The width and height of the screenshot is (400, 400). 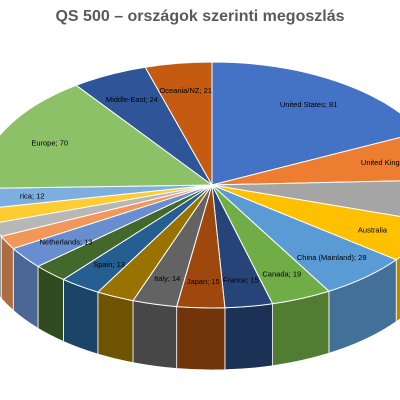 What do you see at coordinates (32, 196) in the screenshot?
I see `slice-label-16: rica; 12` at bounding box center [32, 196].